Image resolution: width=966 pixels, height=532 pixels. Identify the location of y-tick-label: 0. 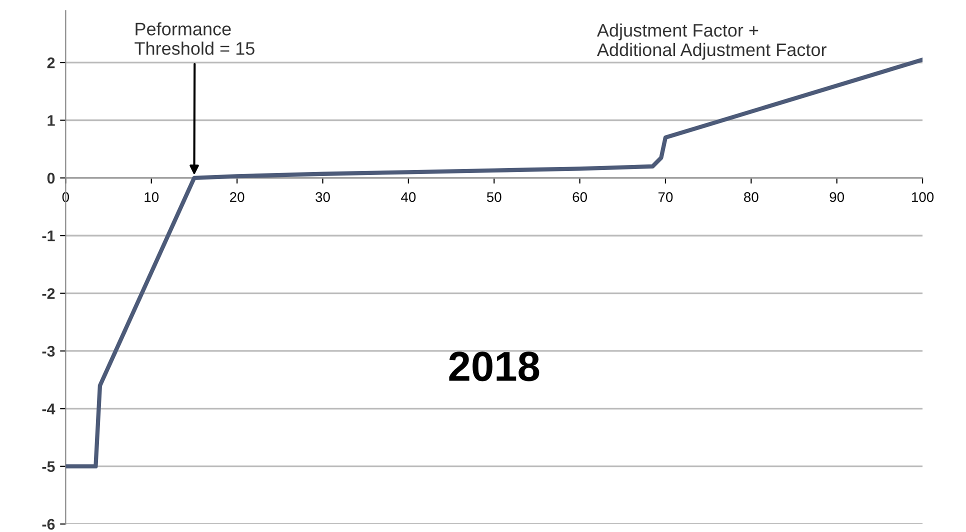
(51, 178).